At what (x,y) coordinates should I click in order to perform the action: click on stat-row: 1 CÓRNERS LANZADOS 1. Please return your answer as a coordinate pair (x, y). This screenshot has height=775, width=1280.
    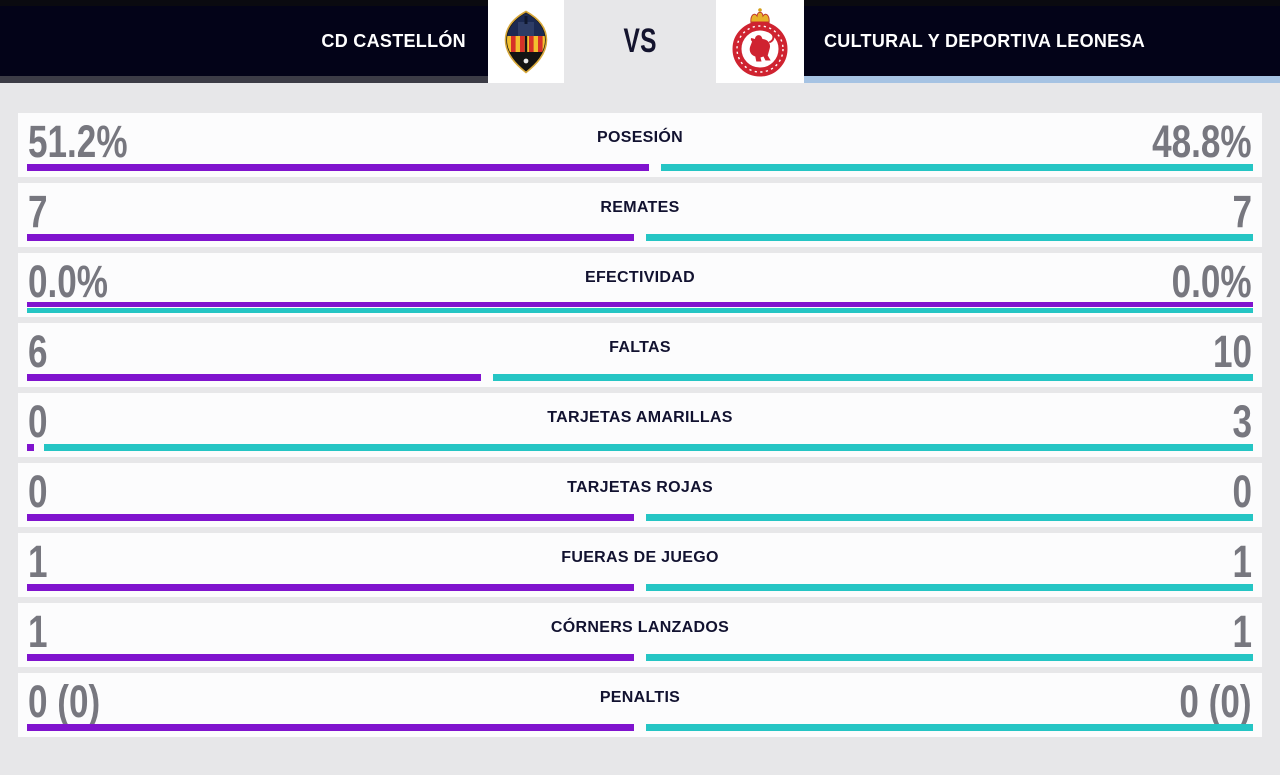
    Looking at the image, I should click on (640, 635).